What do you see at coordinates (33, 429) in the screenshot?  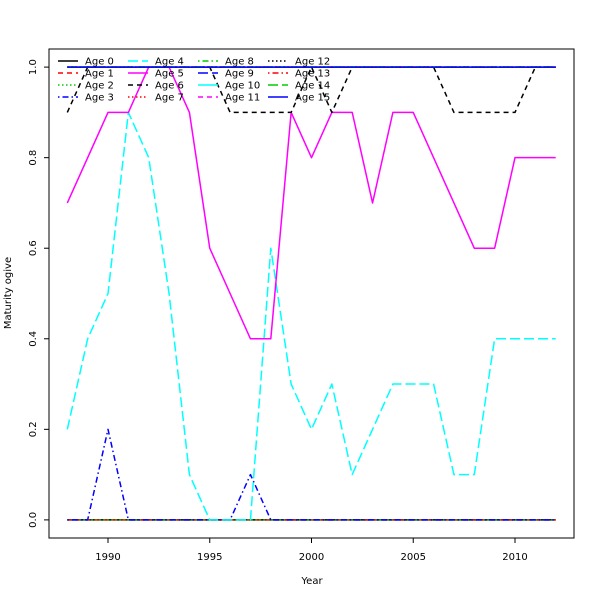 I see `y-tick-label: 0.2` at bounding box center [33, 429].